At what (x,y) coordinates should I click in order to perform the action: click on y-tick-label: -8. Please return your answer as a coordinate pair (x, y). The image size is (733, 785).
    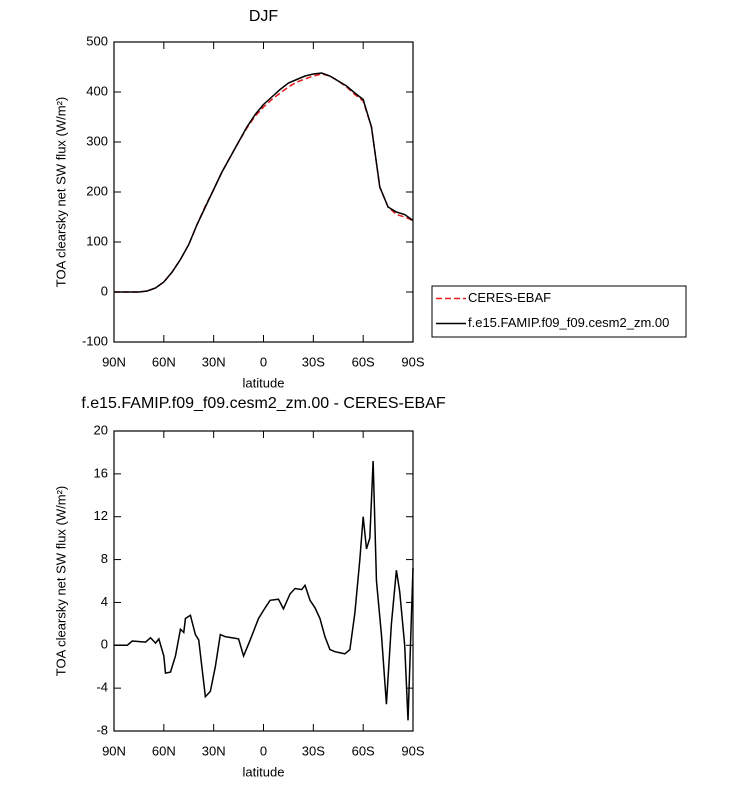
    Looking at the image, I should click on (102, 729).